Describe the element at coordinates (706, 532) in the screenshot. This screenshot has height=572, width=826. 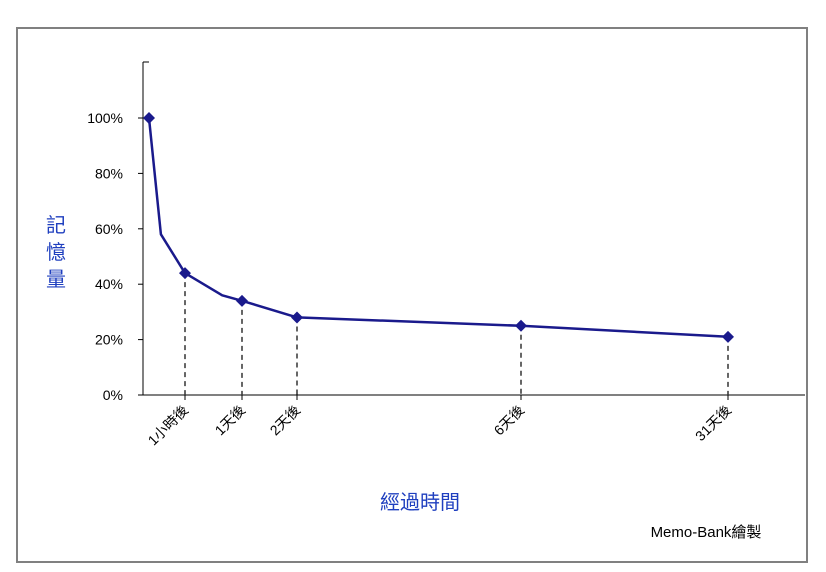
I see `credit-text: Memo-Bank繪製` at that location.